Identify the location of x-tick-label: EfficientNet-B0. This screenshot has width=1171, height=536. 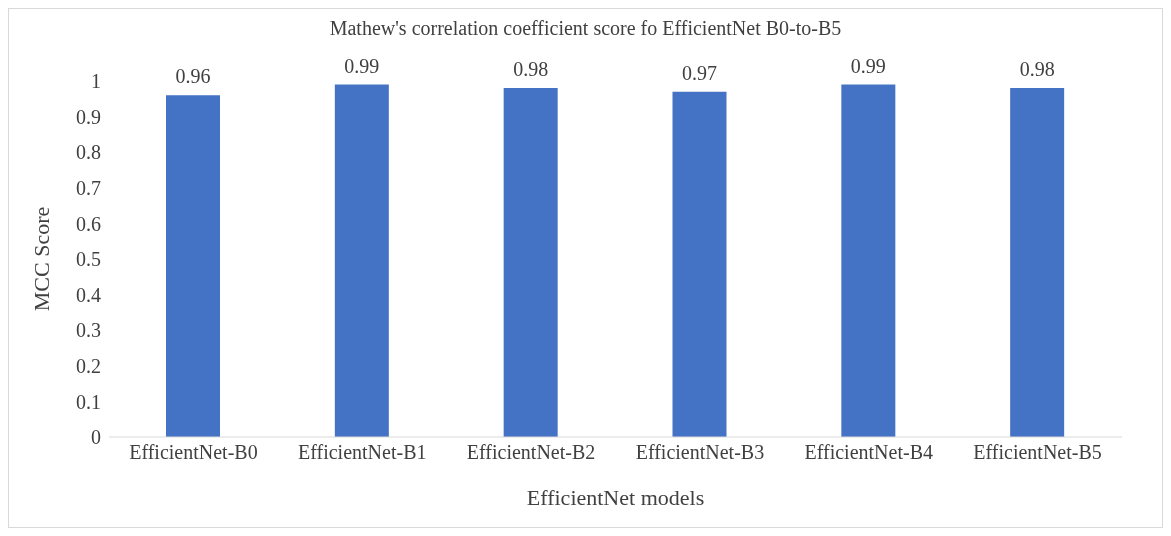
(193, 452).